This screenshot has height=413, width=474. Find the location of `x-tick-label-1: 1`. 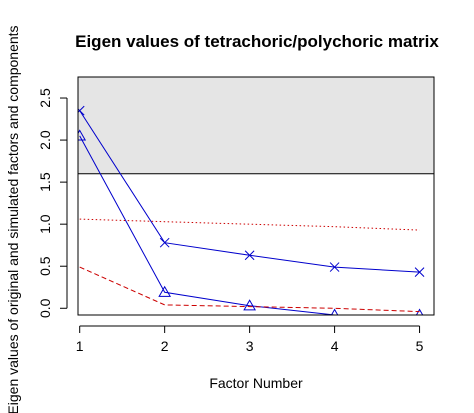

x-tick-label-1: 1 is located at coordinates (80, 346).